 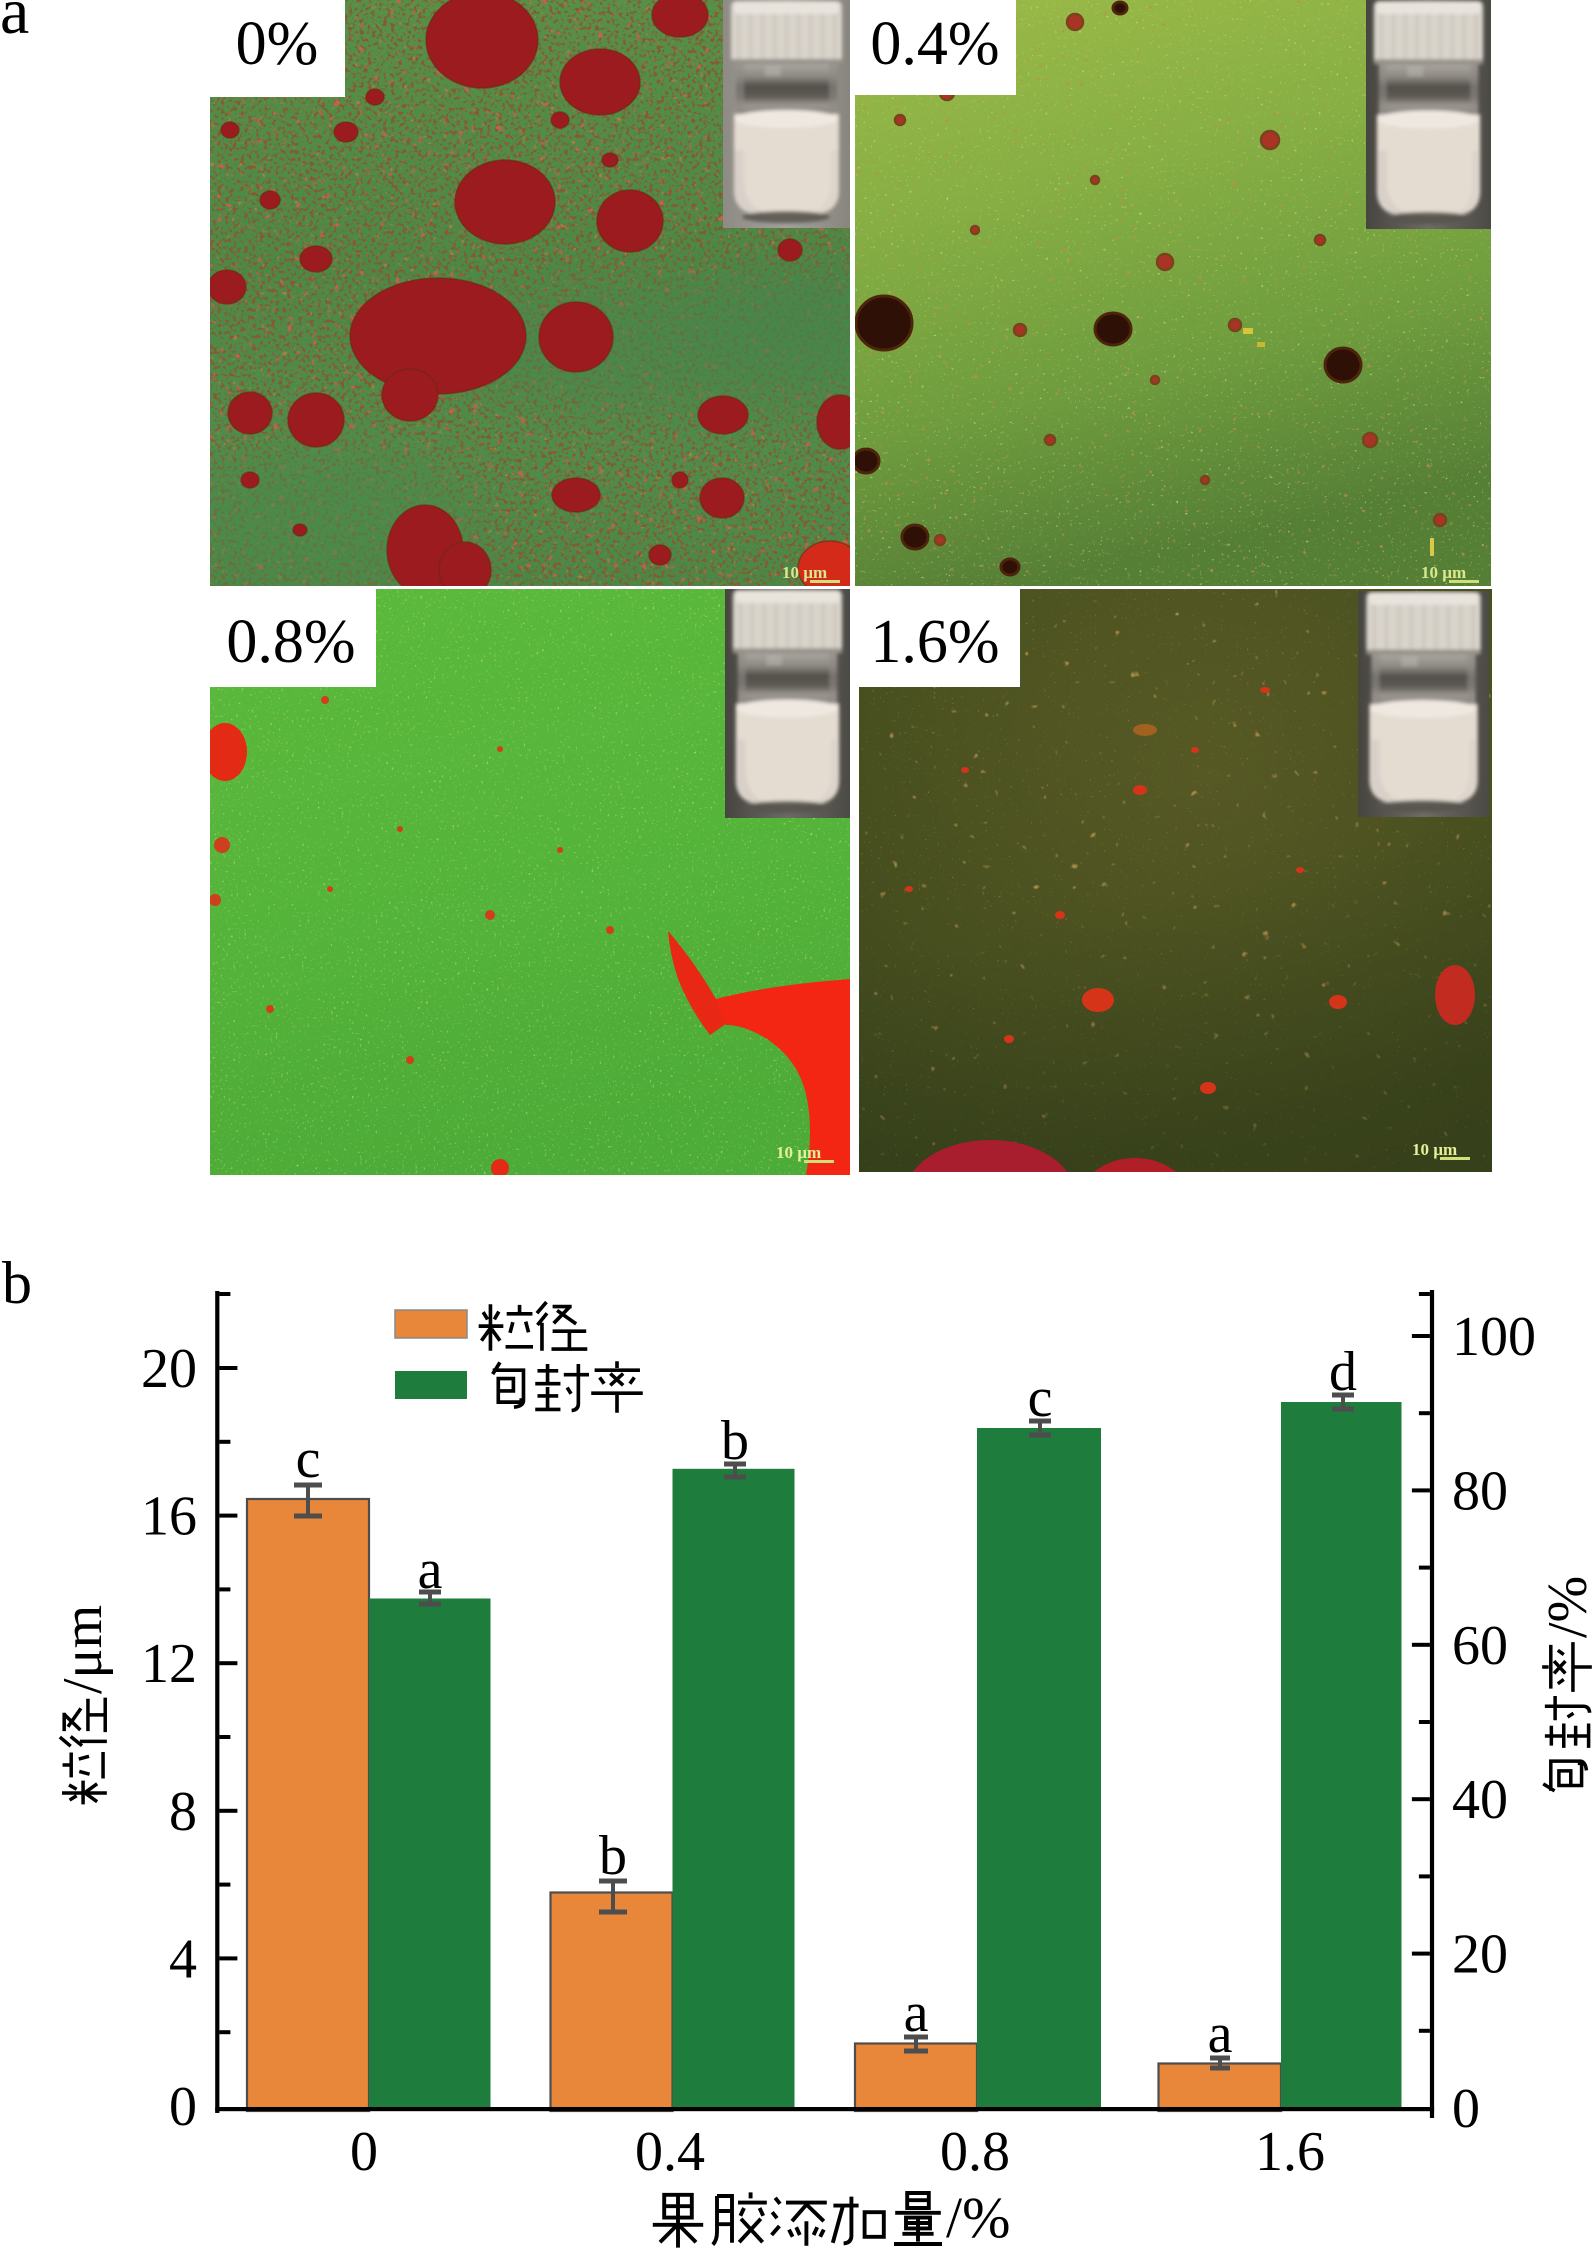 I want to click on svg-text: 0.4%, so click(x=934, y=44).